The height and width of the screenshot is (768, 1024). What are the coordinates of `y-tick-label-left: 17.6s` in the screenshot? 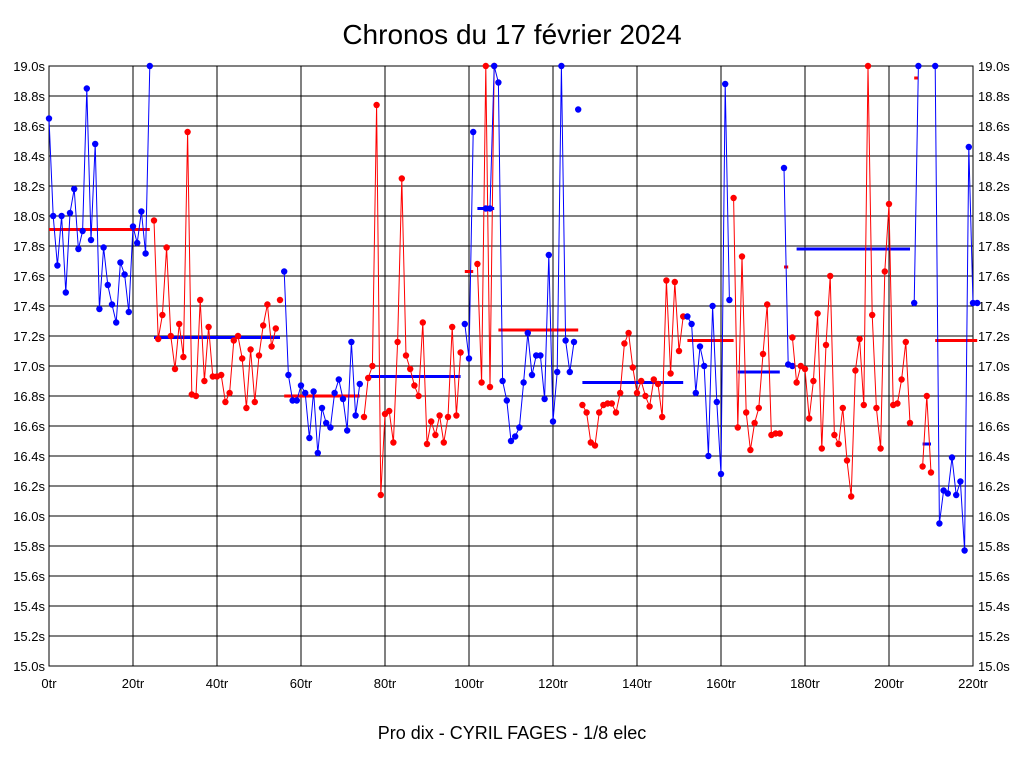 It's located at (29, 276).